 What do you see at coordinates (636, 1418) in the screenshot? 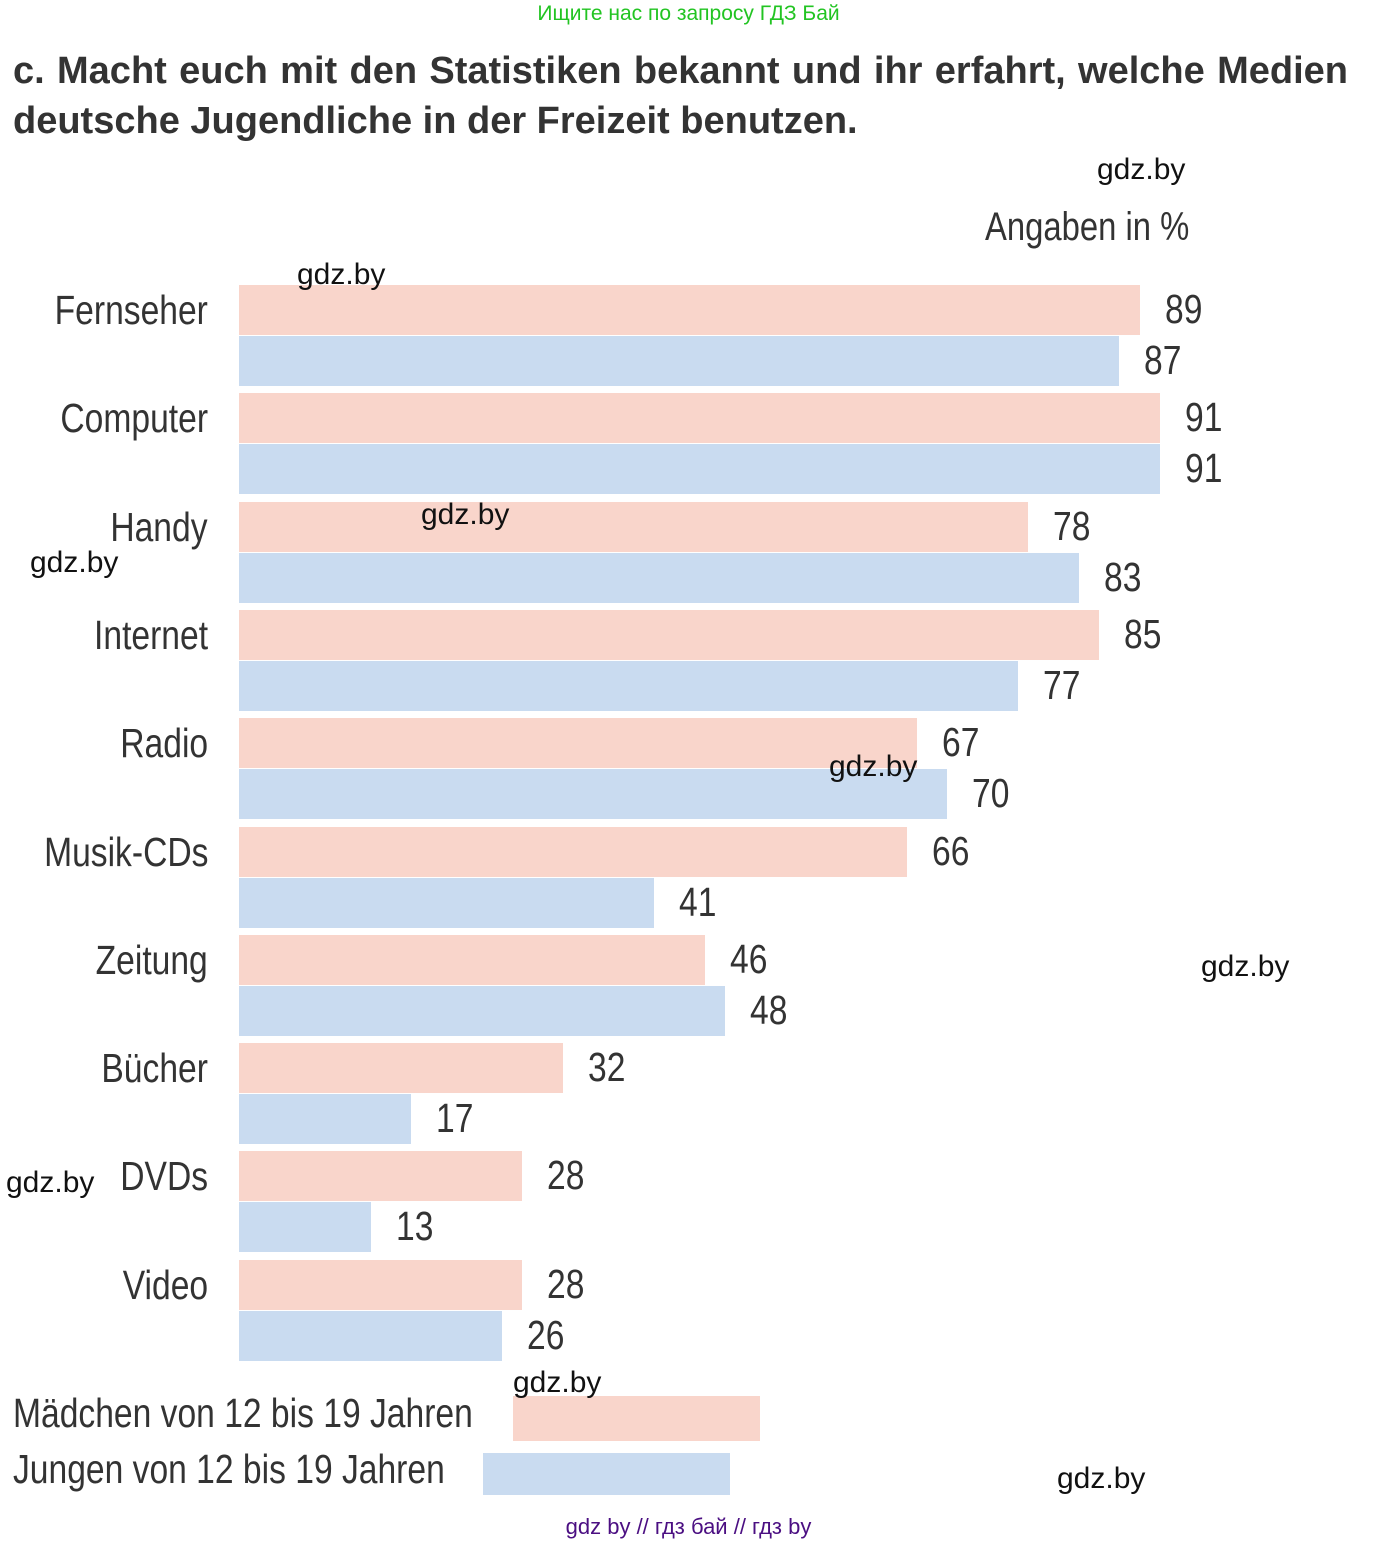
I see `legend-swatch-girls` at bounding box center [636, 1418].